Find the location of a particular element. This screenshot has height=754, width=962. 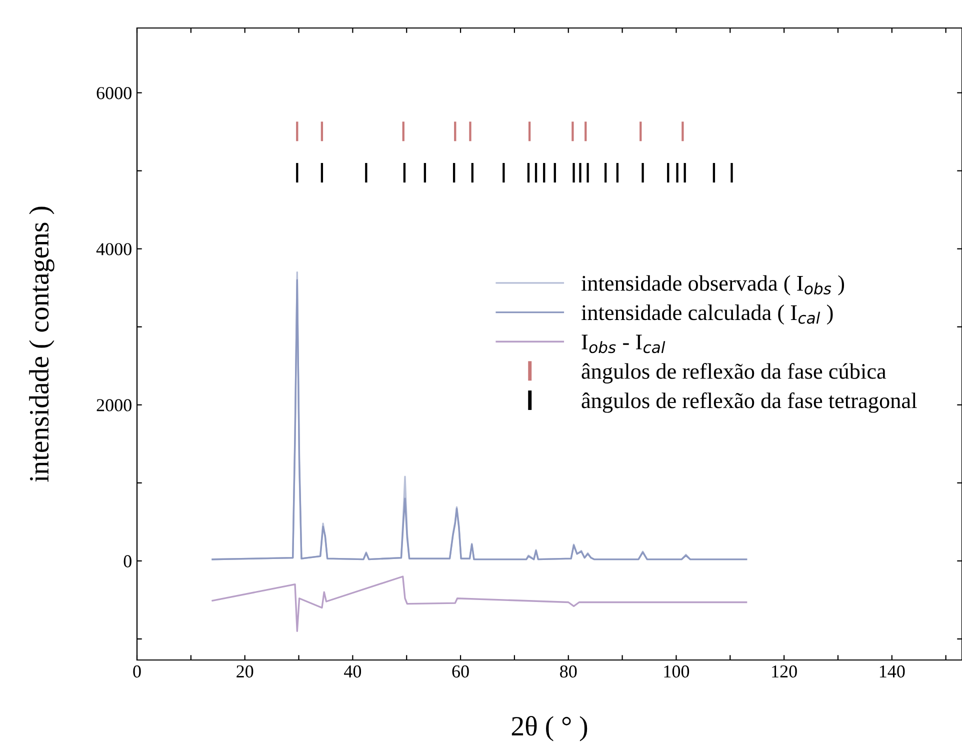

y-axis-title: intensidade ( contagens ) is located at coordinates (41, 344).